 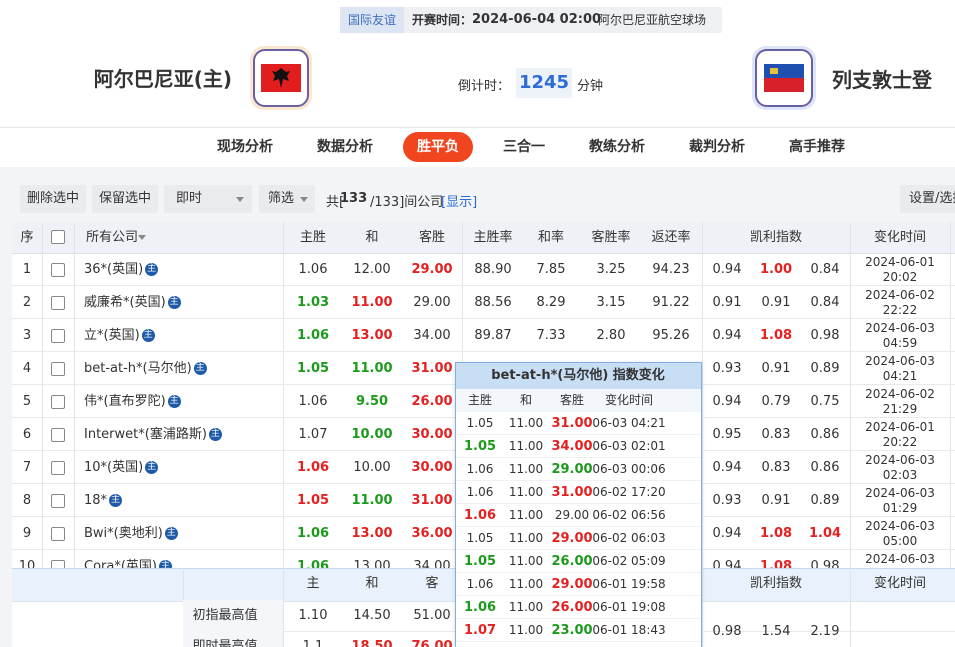 What do you see at coordinates (825, 368) in the screenshot?
I see `kelly-value: 0.89` at bounding box center [825, 368].